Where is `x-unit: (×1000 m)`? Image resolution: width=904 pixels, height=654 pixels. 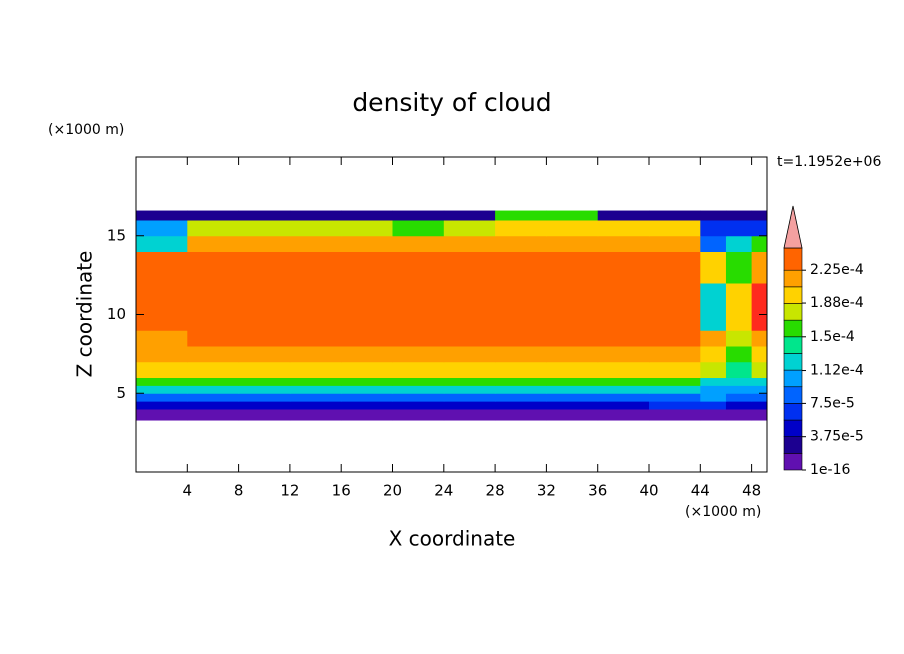 x-unit: (×1000 m) is located at coordinates (723, 512).